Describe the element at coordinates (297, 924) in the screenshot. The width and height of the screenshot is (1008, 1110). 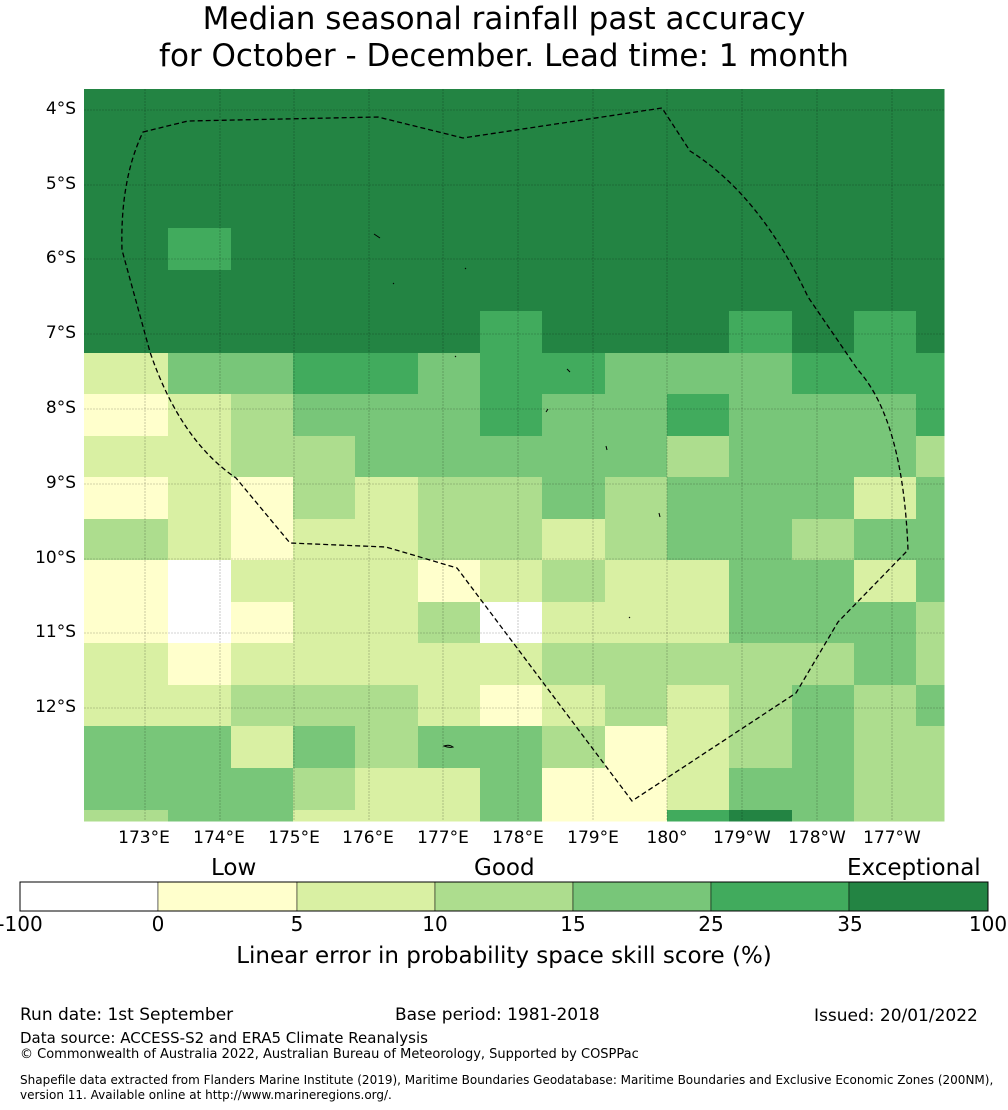
I see `colorbar-tick: 5` at that location.